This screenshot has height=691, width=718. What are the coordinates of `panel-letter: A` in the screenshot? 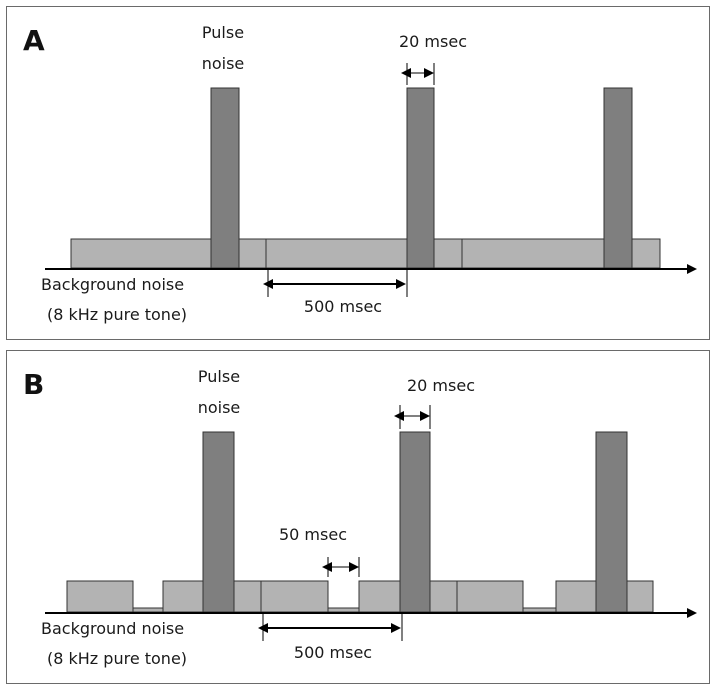 It's located at (34, 40).